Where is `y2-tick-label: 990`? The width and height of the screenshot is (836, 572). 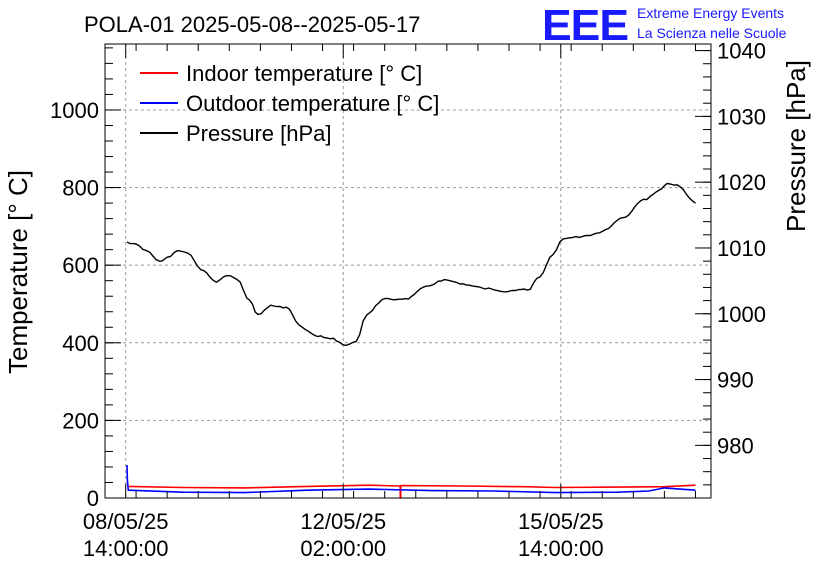
y2-tick-label: 990 is located at coordinates (735, 380).